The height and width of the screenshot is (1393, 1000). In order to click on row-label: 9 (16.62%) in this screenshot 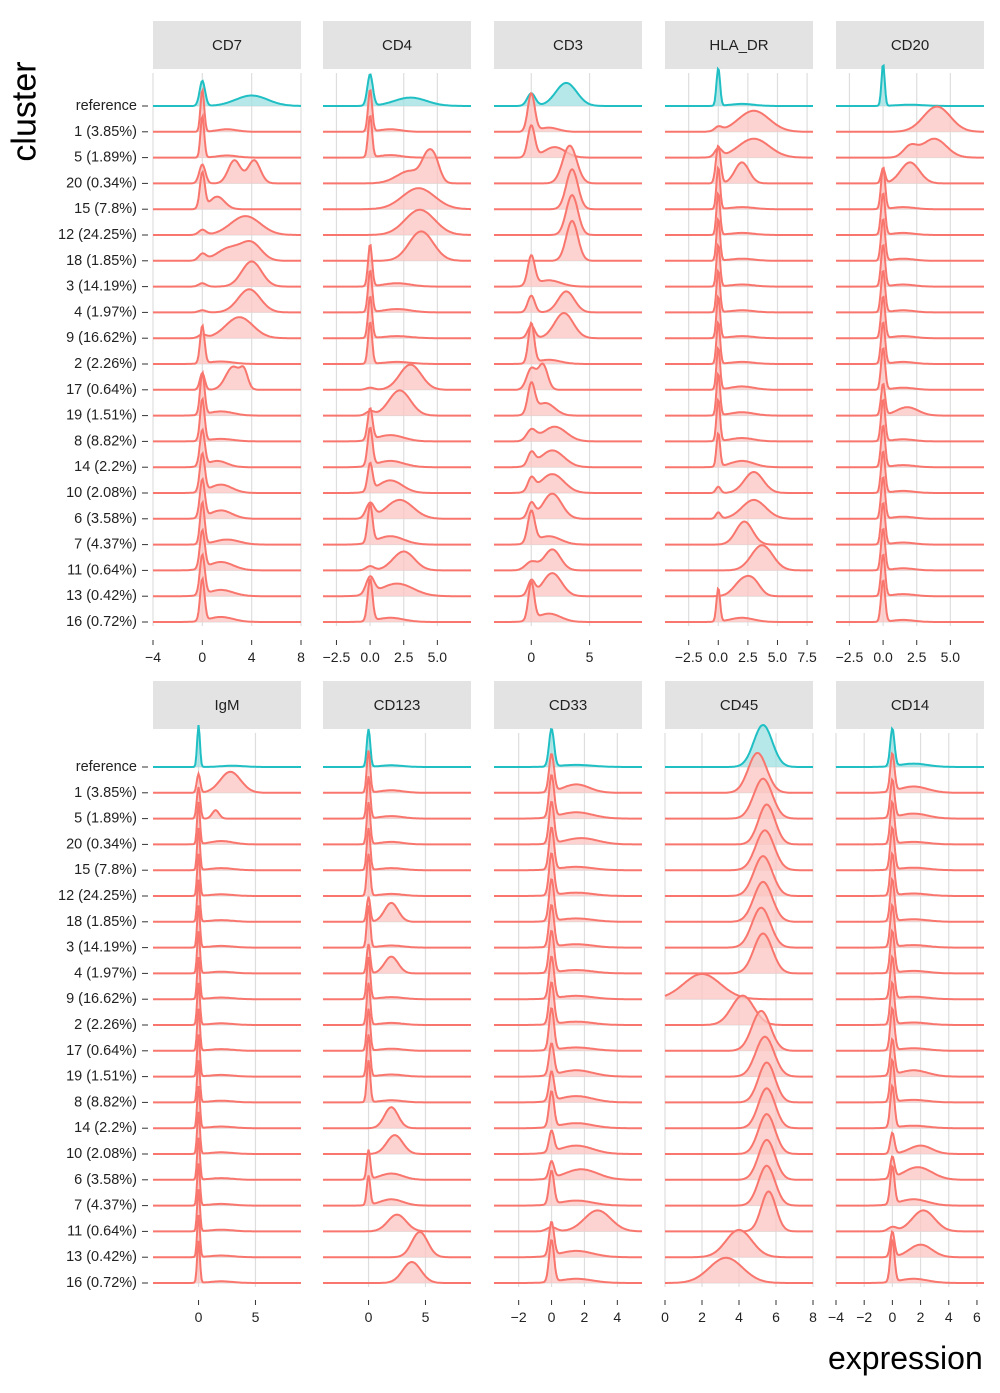, I will do `click(101, 338)`.